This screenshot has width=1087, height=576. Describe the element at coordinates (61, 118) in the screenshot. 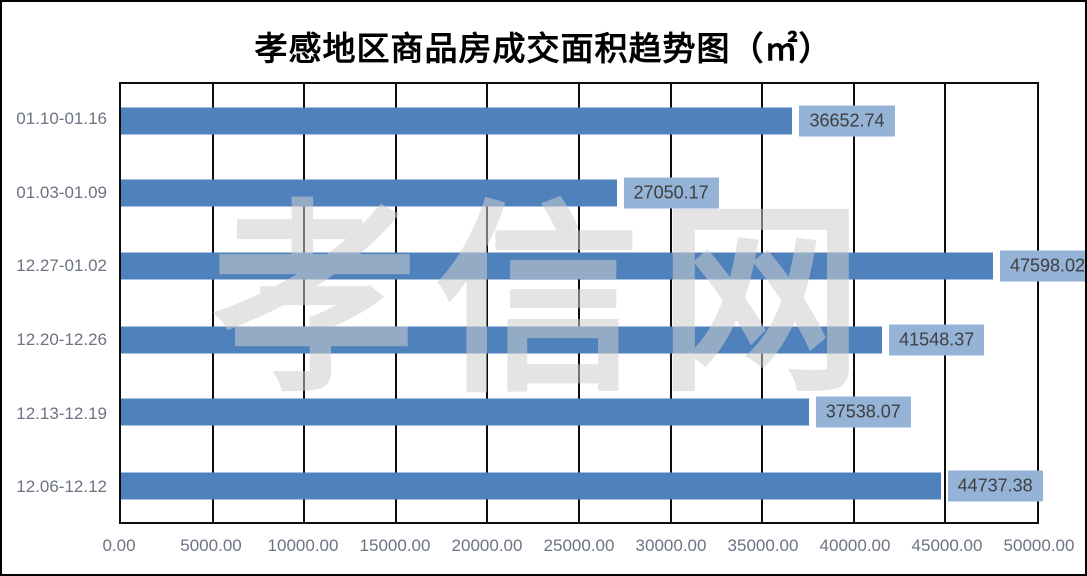

I see `category-label: 01.10-01.16` at that location.